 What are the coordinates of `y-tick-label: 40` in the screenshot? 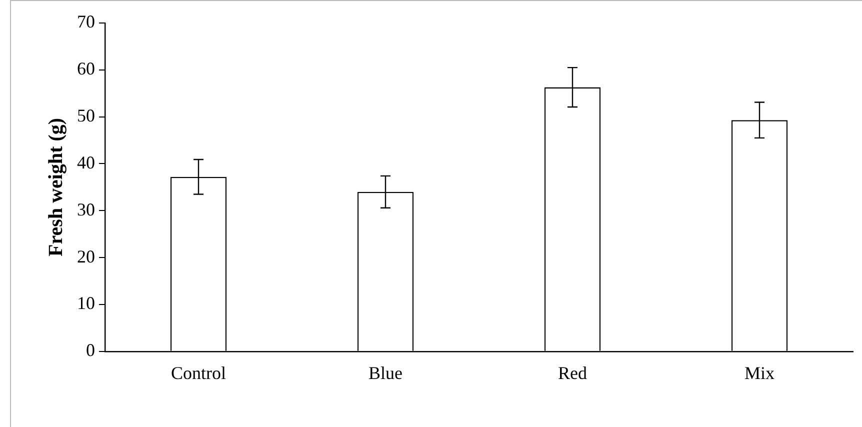 It's located at (86, 162).